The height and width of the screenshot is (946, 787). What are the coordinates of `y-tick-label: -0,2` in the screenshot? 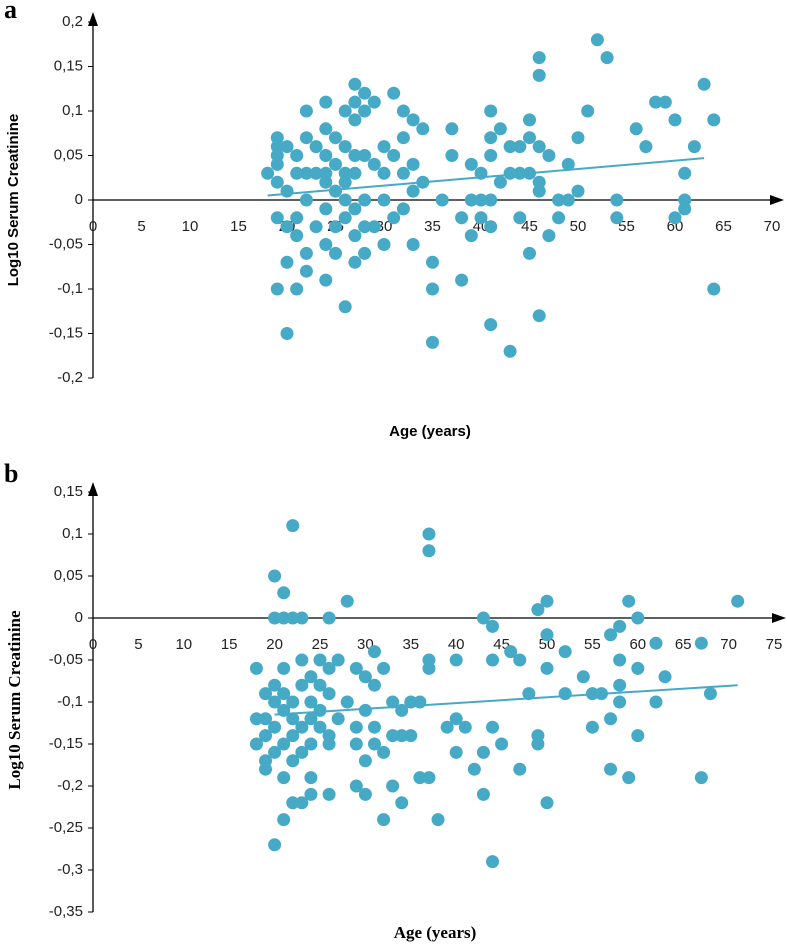 It's located at (70, 377).